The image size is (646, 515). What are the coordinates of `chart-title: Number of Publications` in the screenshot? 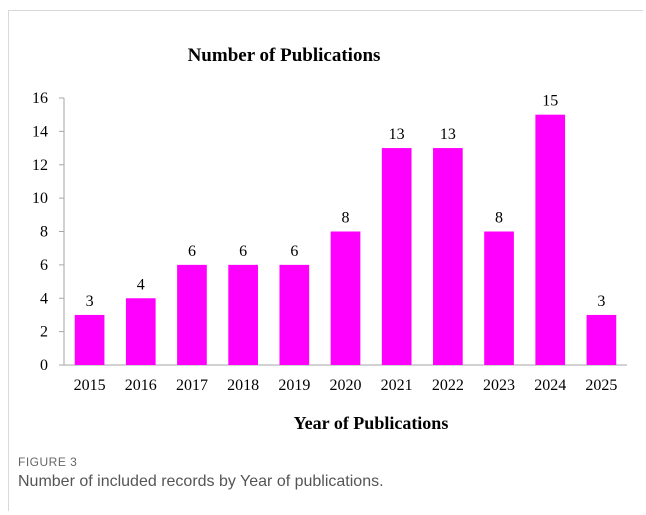 It's located at (284, 55).